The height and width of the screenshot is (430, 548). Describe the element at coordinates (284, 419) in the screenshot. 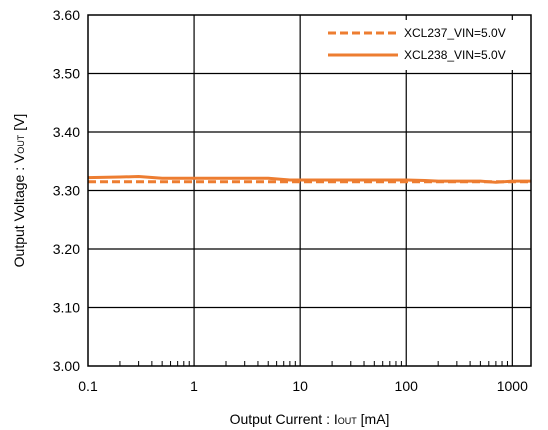

I see `x-axis-title-main: Output Current : I` at that location.